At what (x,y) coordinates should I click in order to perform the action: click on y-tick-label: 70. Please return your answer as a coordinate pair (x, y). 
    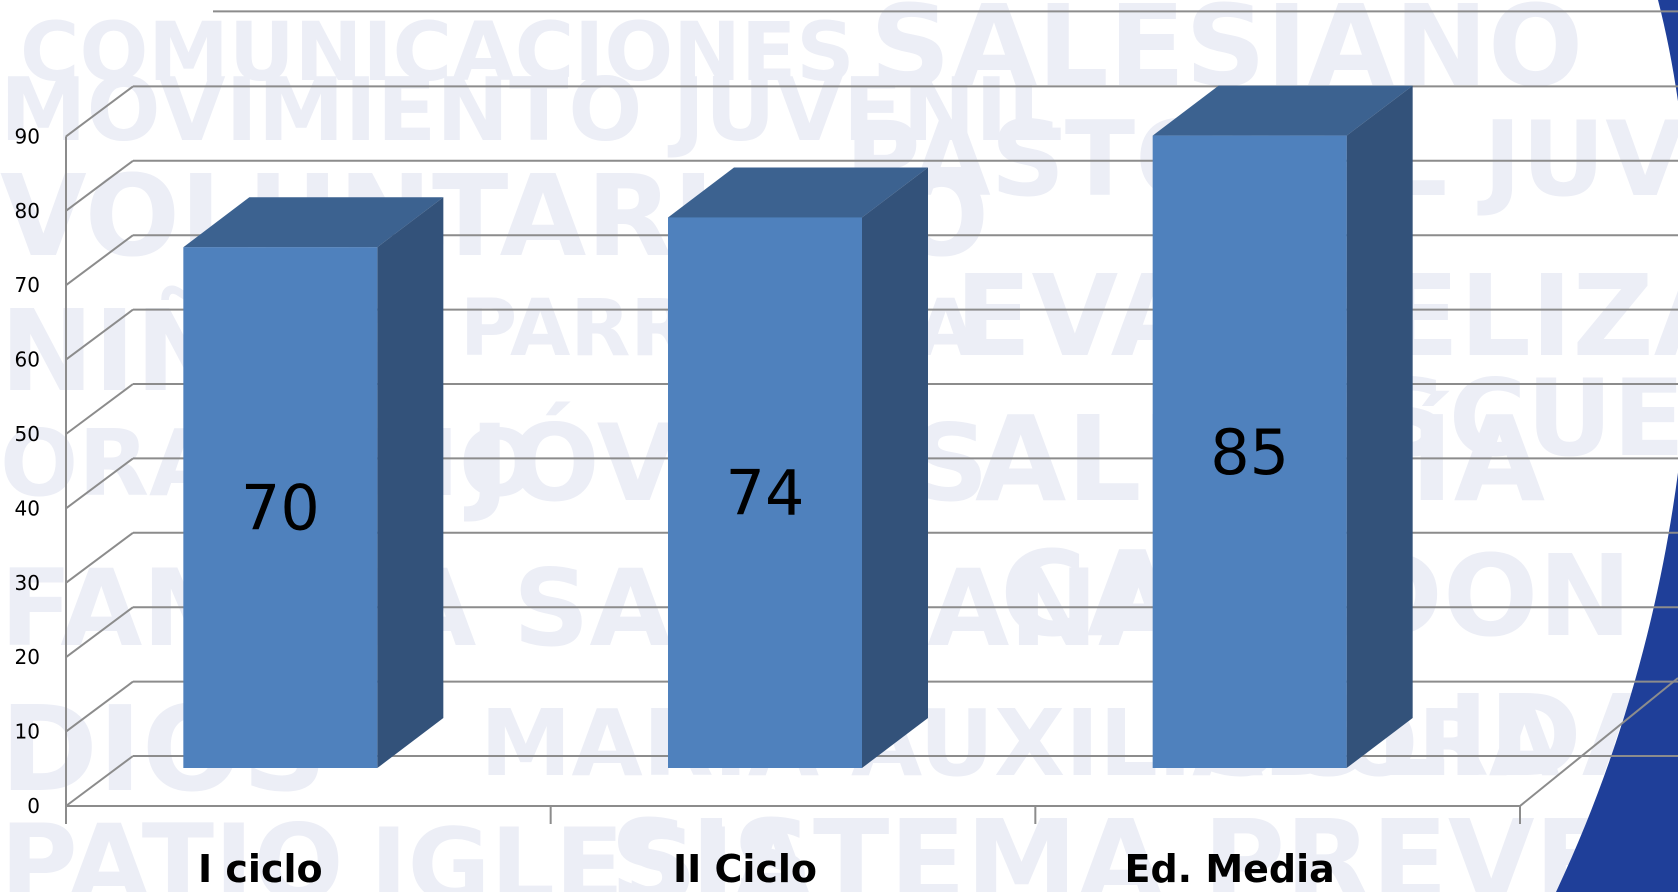
    Looking at the image, I should click on (27, 285).